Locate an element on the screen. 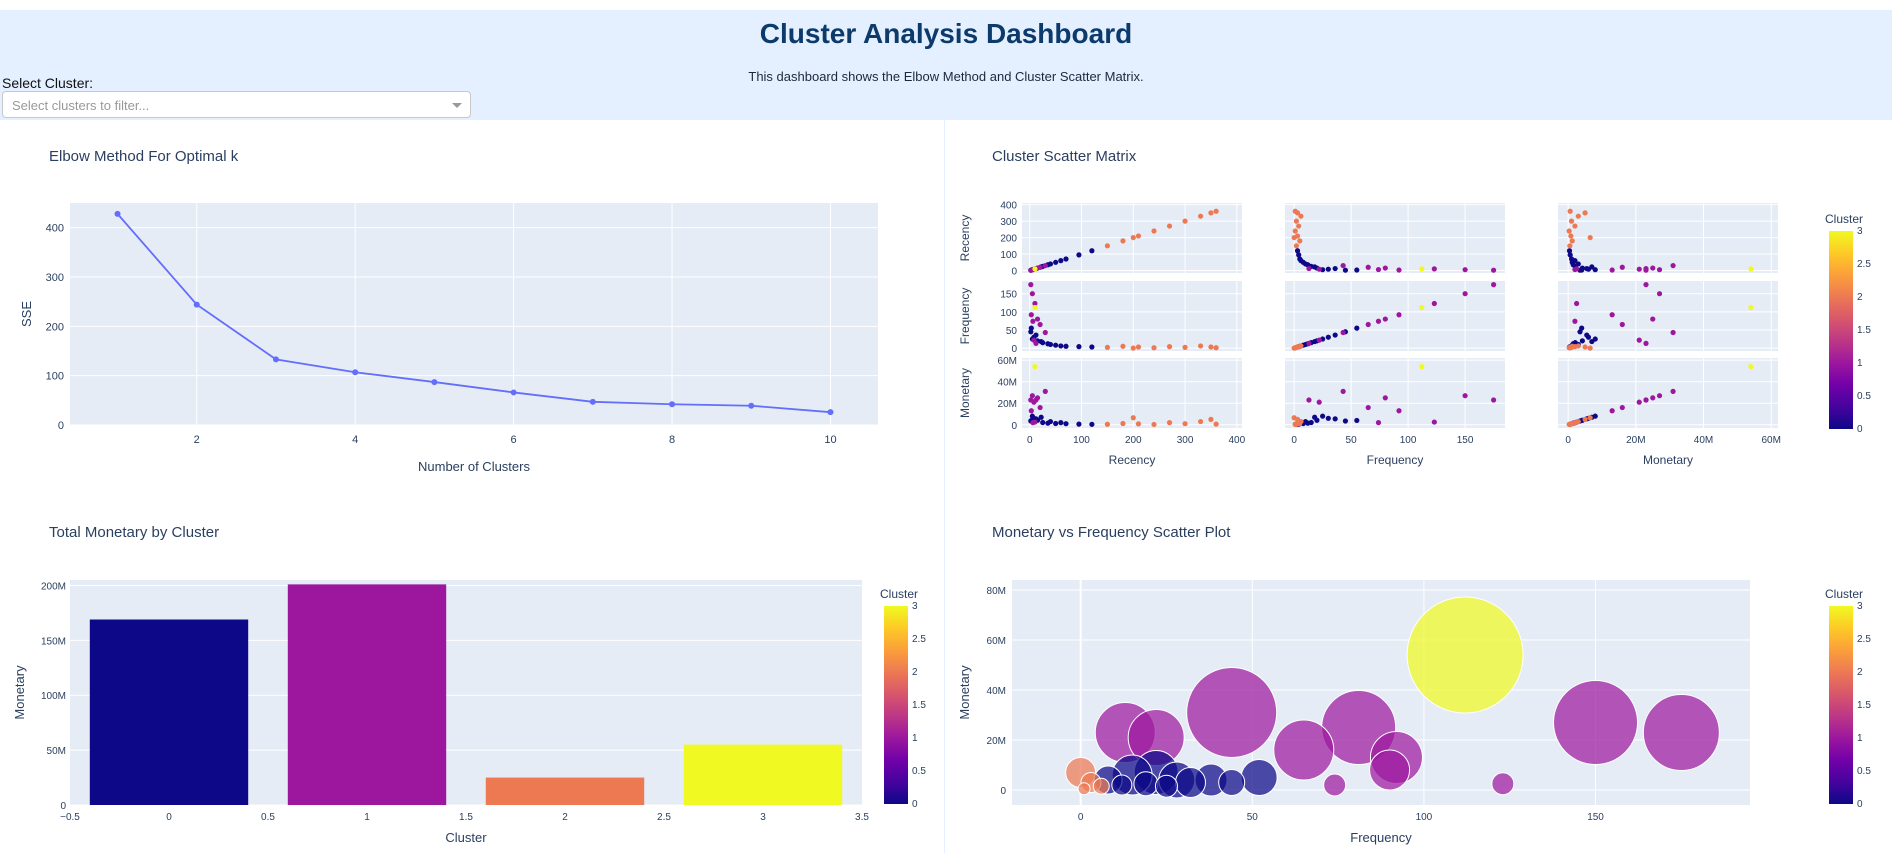 This screenshot has width=1892, height=853. chevron-down-icon is located at coordinates (457, 105).